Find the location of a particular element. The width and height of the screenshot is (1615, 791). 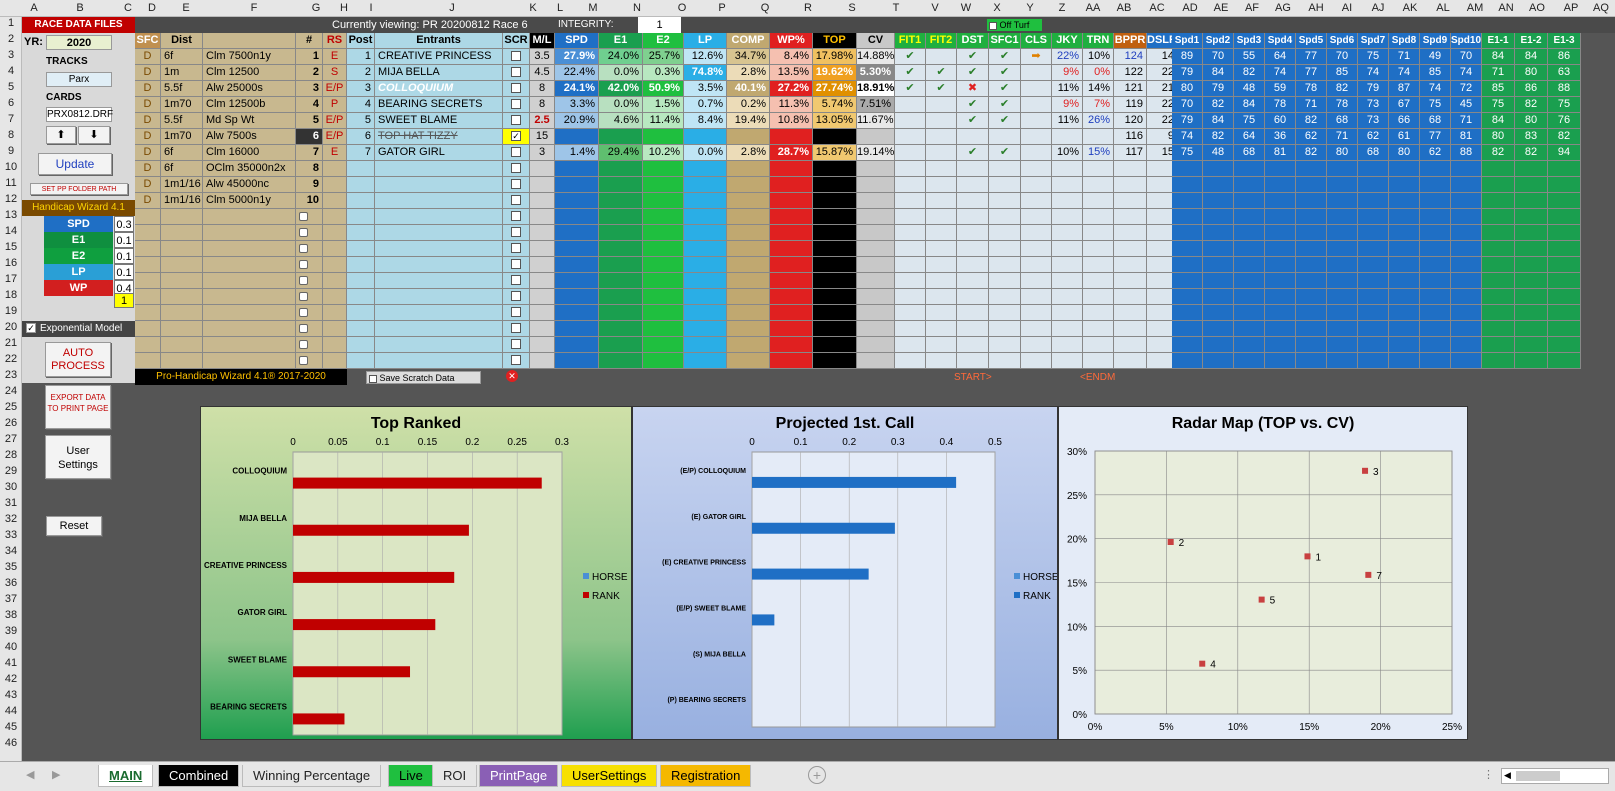

weight-value: 0.1 is located at coordinates (124, 240).